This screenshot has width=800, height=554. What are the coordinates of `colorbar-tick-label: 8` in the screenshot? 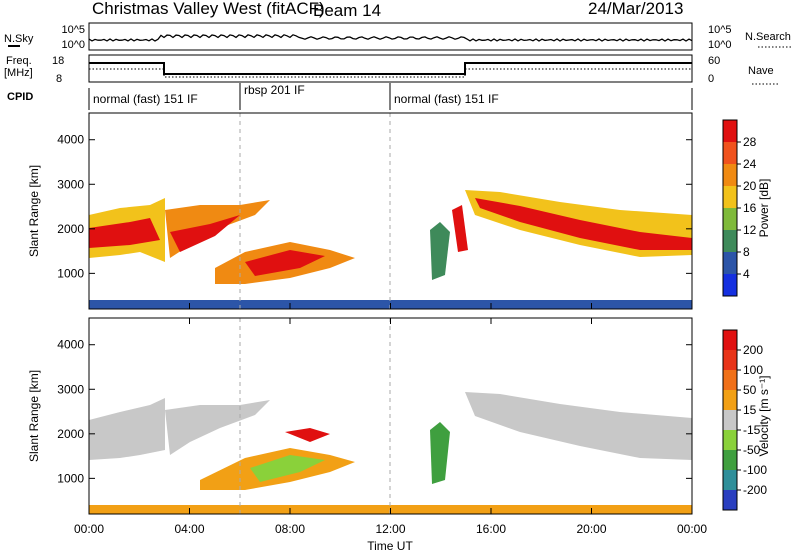 It's located at (746, 252).